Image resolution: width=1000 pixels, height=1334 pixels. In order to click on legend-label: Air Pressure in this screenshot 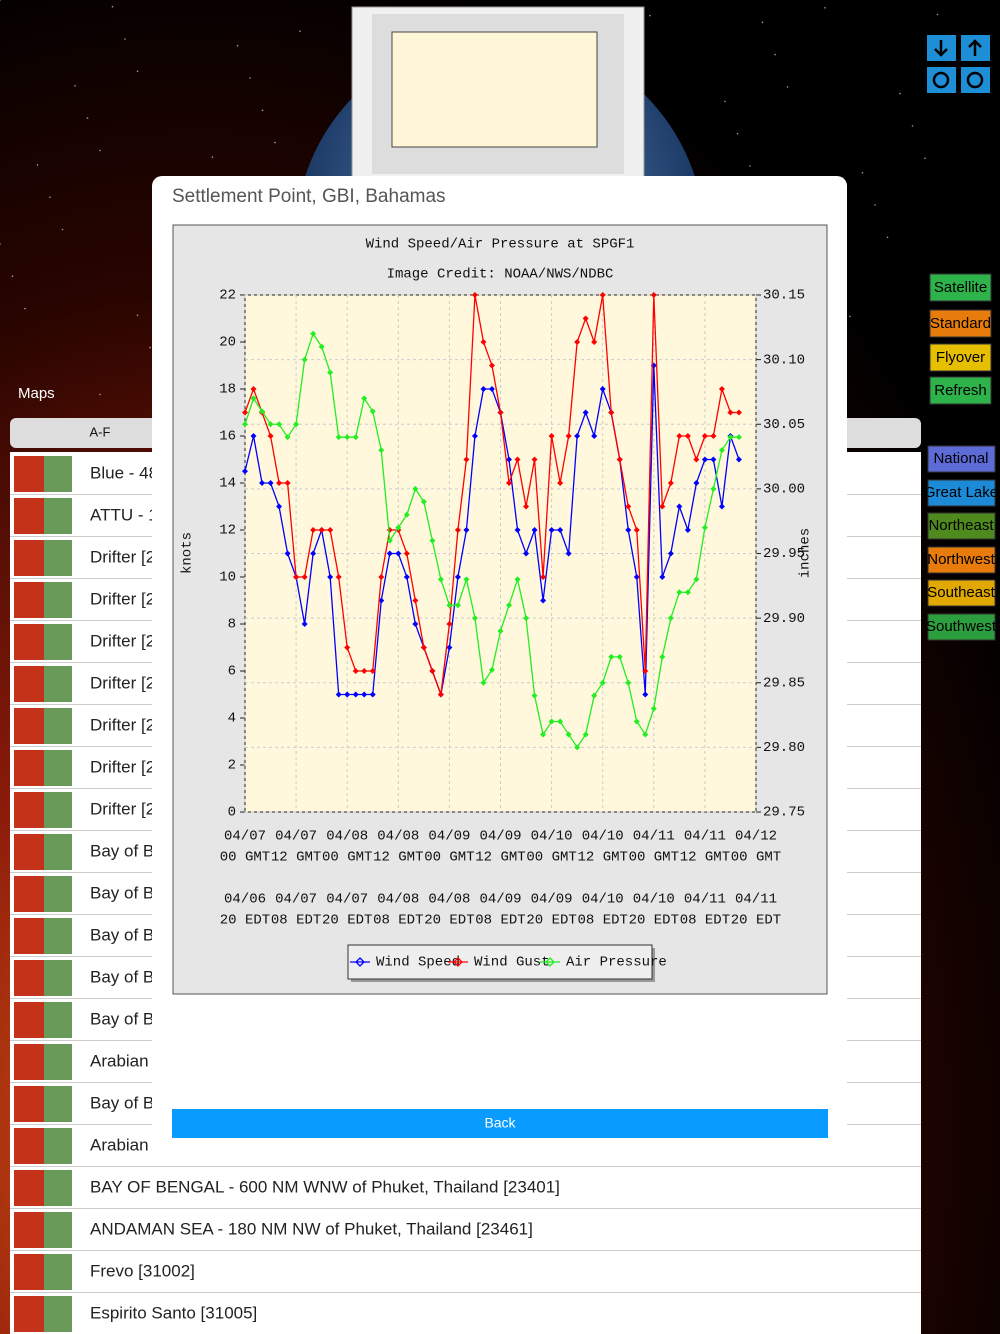, I will do `click(616, 963)`.